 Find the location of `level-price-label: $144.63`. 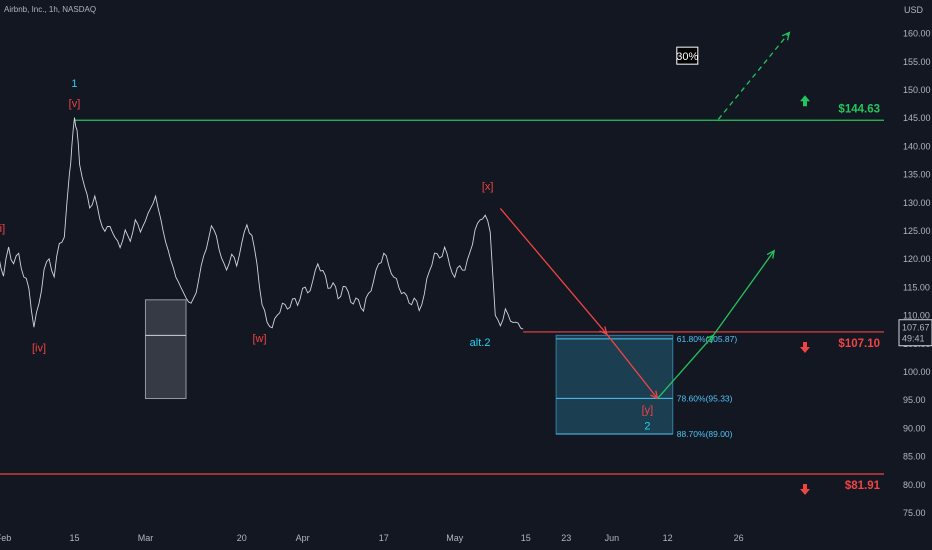

level-price-label: $144.63 is located at coordinates (859, 109).